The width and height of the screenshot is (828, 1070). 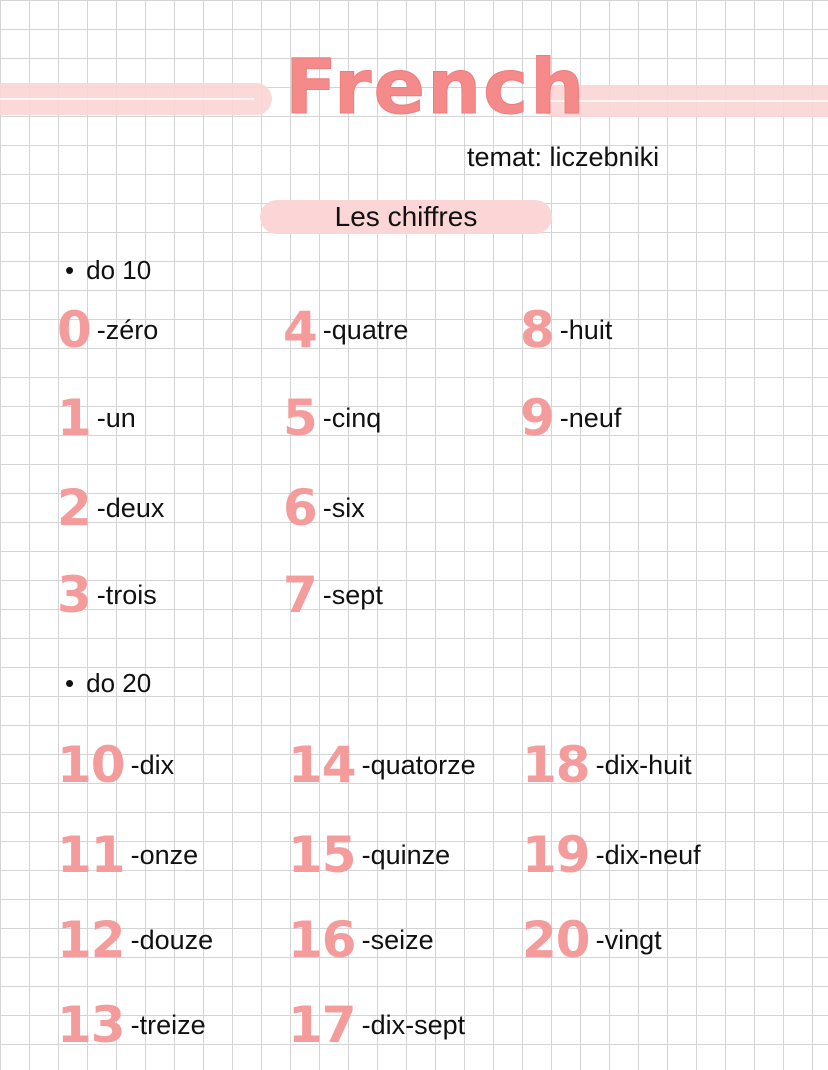 What do you see at coordinates (556, 855) in the screenshot?
I see `numeral: 19` at bounding box center [556, 855].